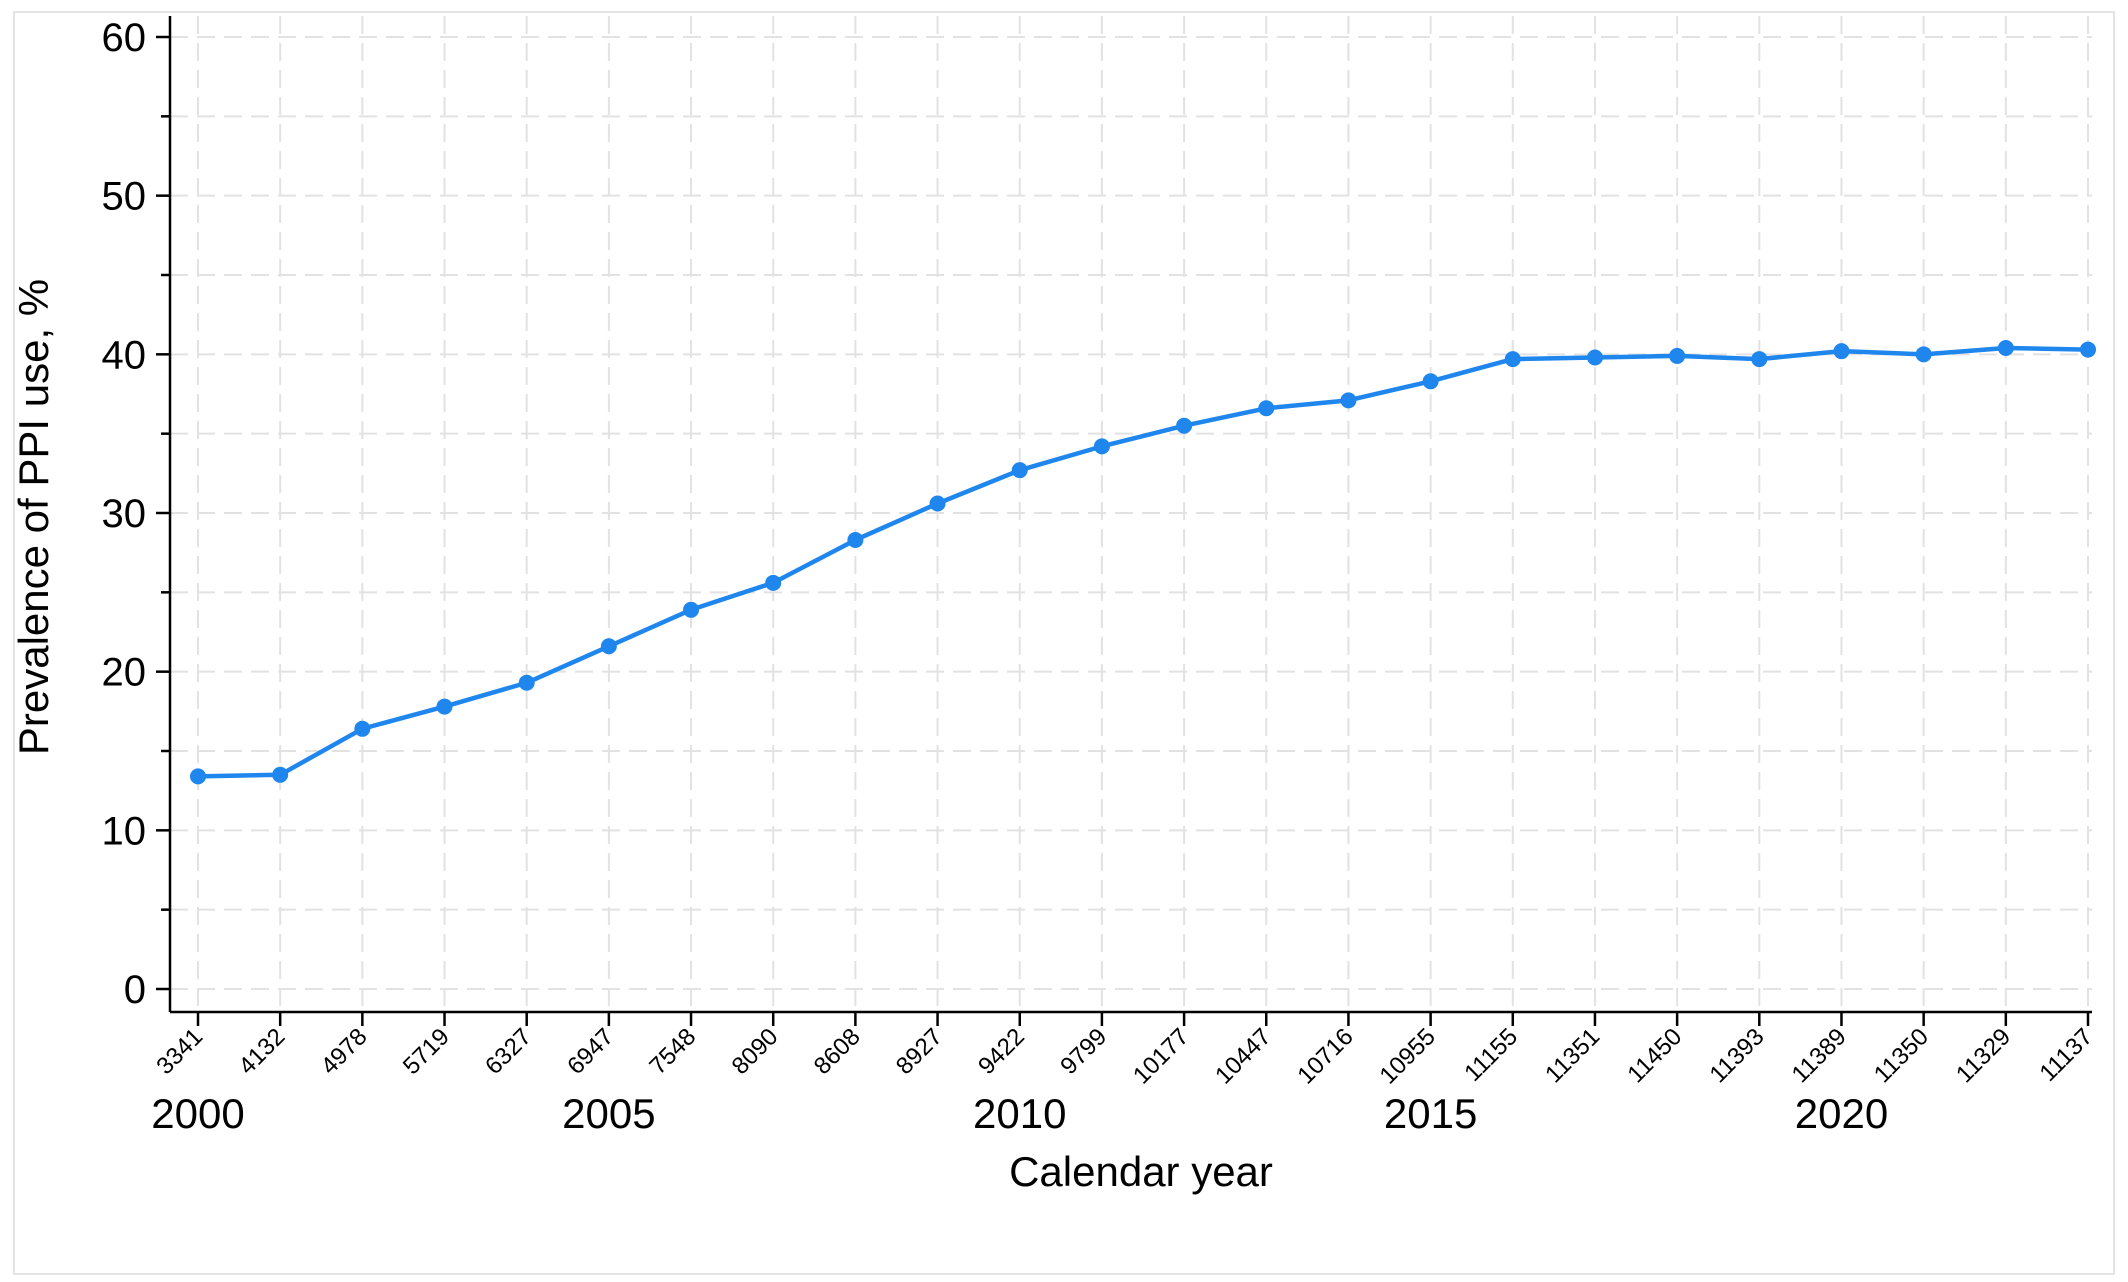  What do you see at coordinates (197, 1113) in the screenshot?
I see `x-year-label: 2000` at bounding box center [197, 1113].